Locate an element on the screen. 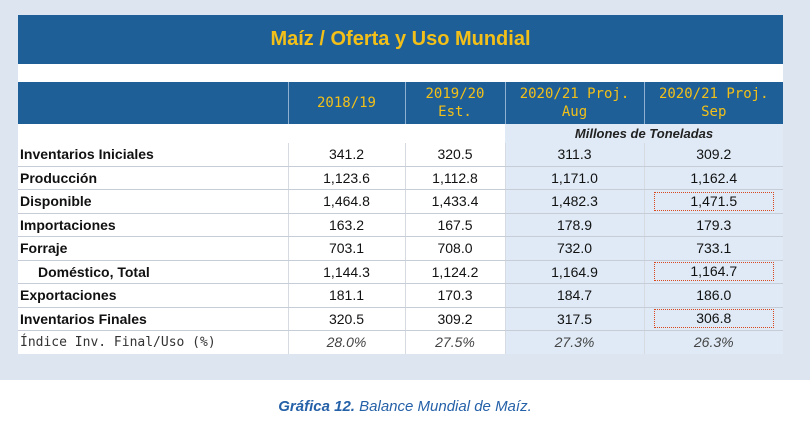 This screenshot has width=810, height=428. table-cell: 184.7 is located at coordinates (574, 295).